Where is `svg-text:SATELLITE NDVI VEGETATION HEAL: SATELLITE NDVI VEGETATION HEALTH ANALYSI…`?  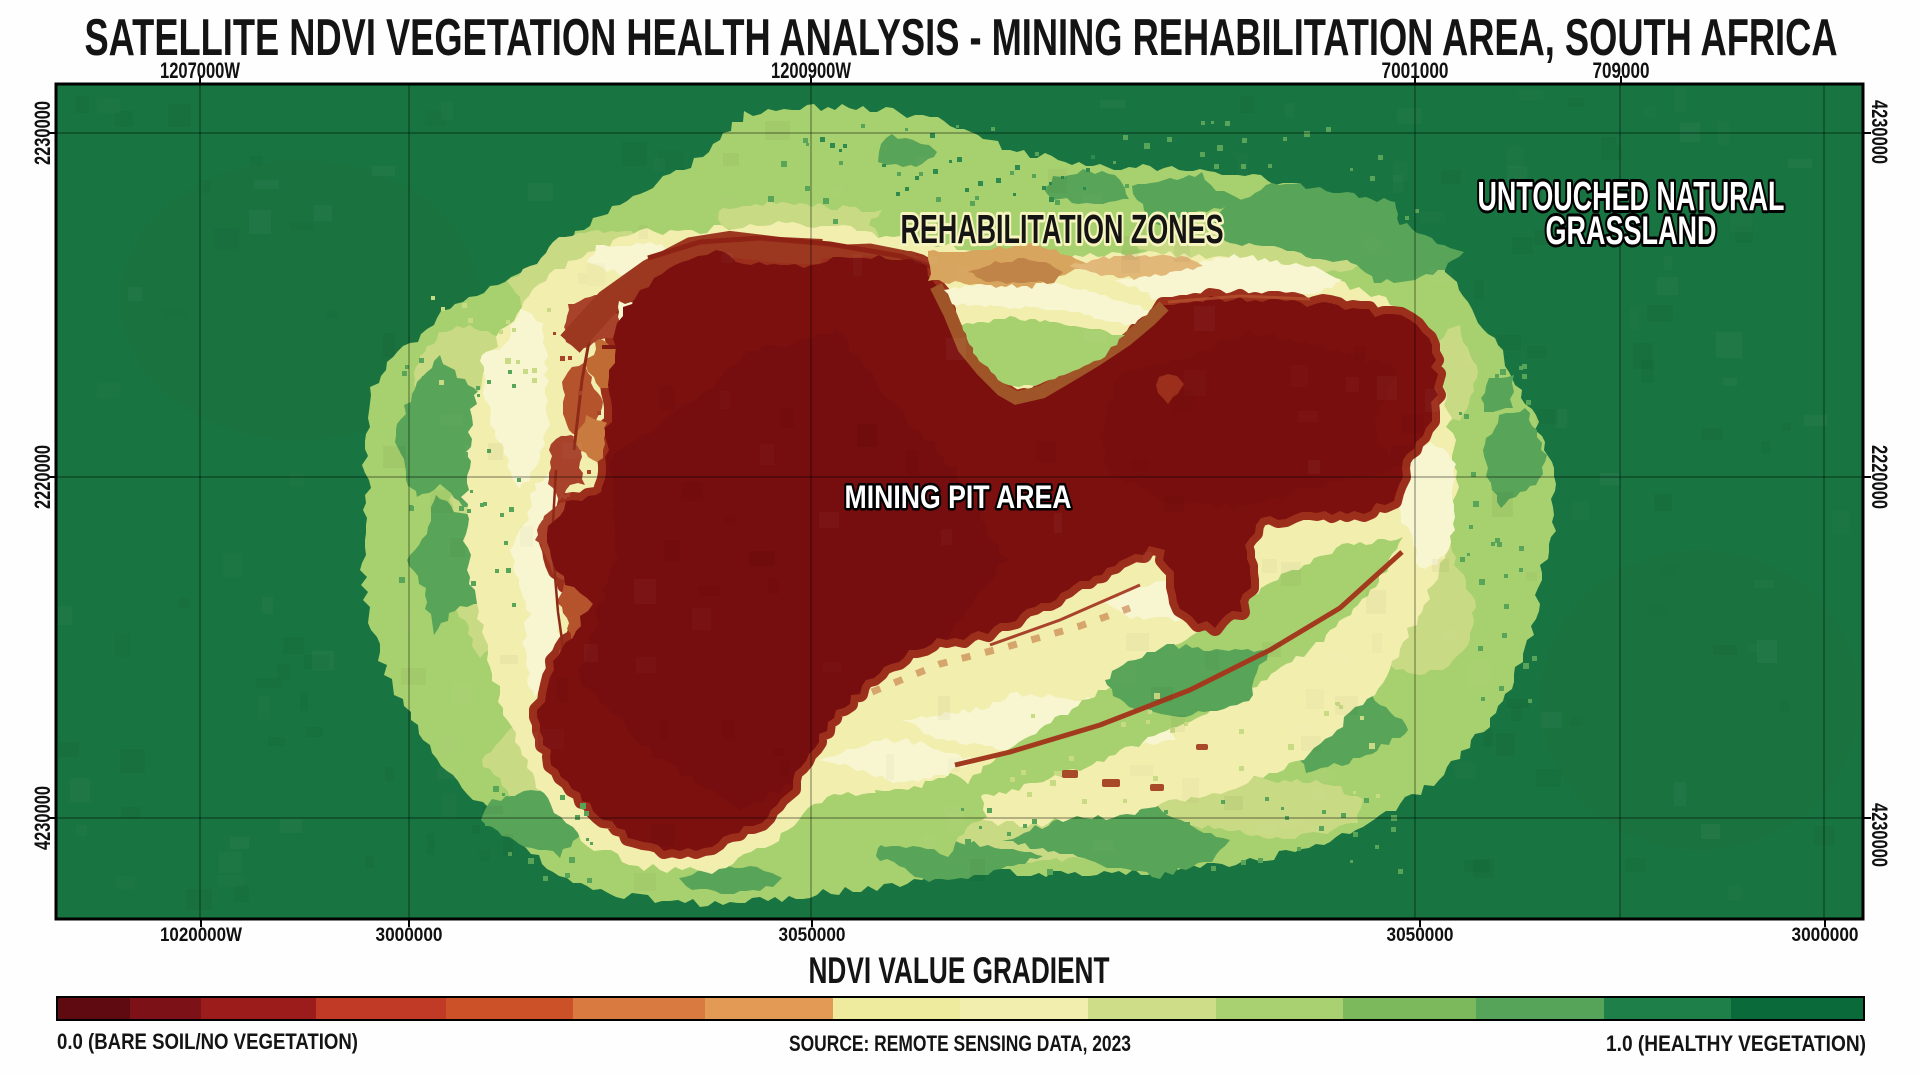 svg-text:SATELLITE NDVI VEGETATION HEAL: SATELLITE NDVI VEGETATION HEALTH ANALYSI… is located at coordinates (961, 38).